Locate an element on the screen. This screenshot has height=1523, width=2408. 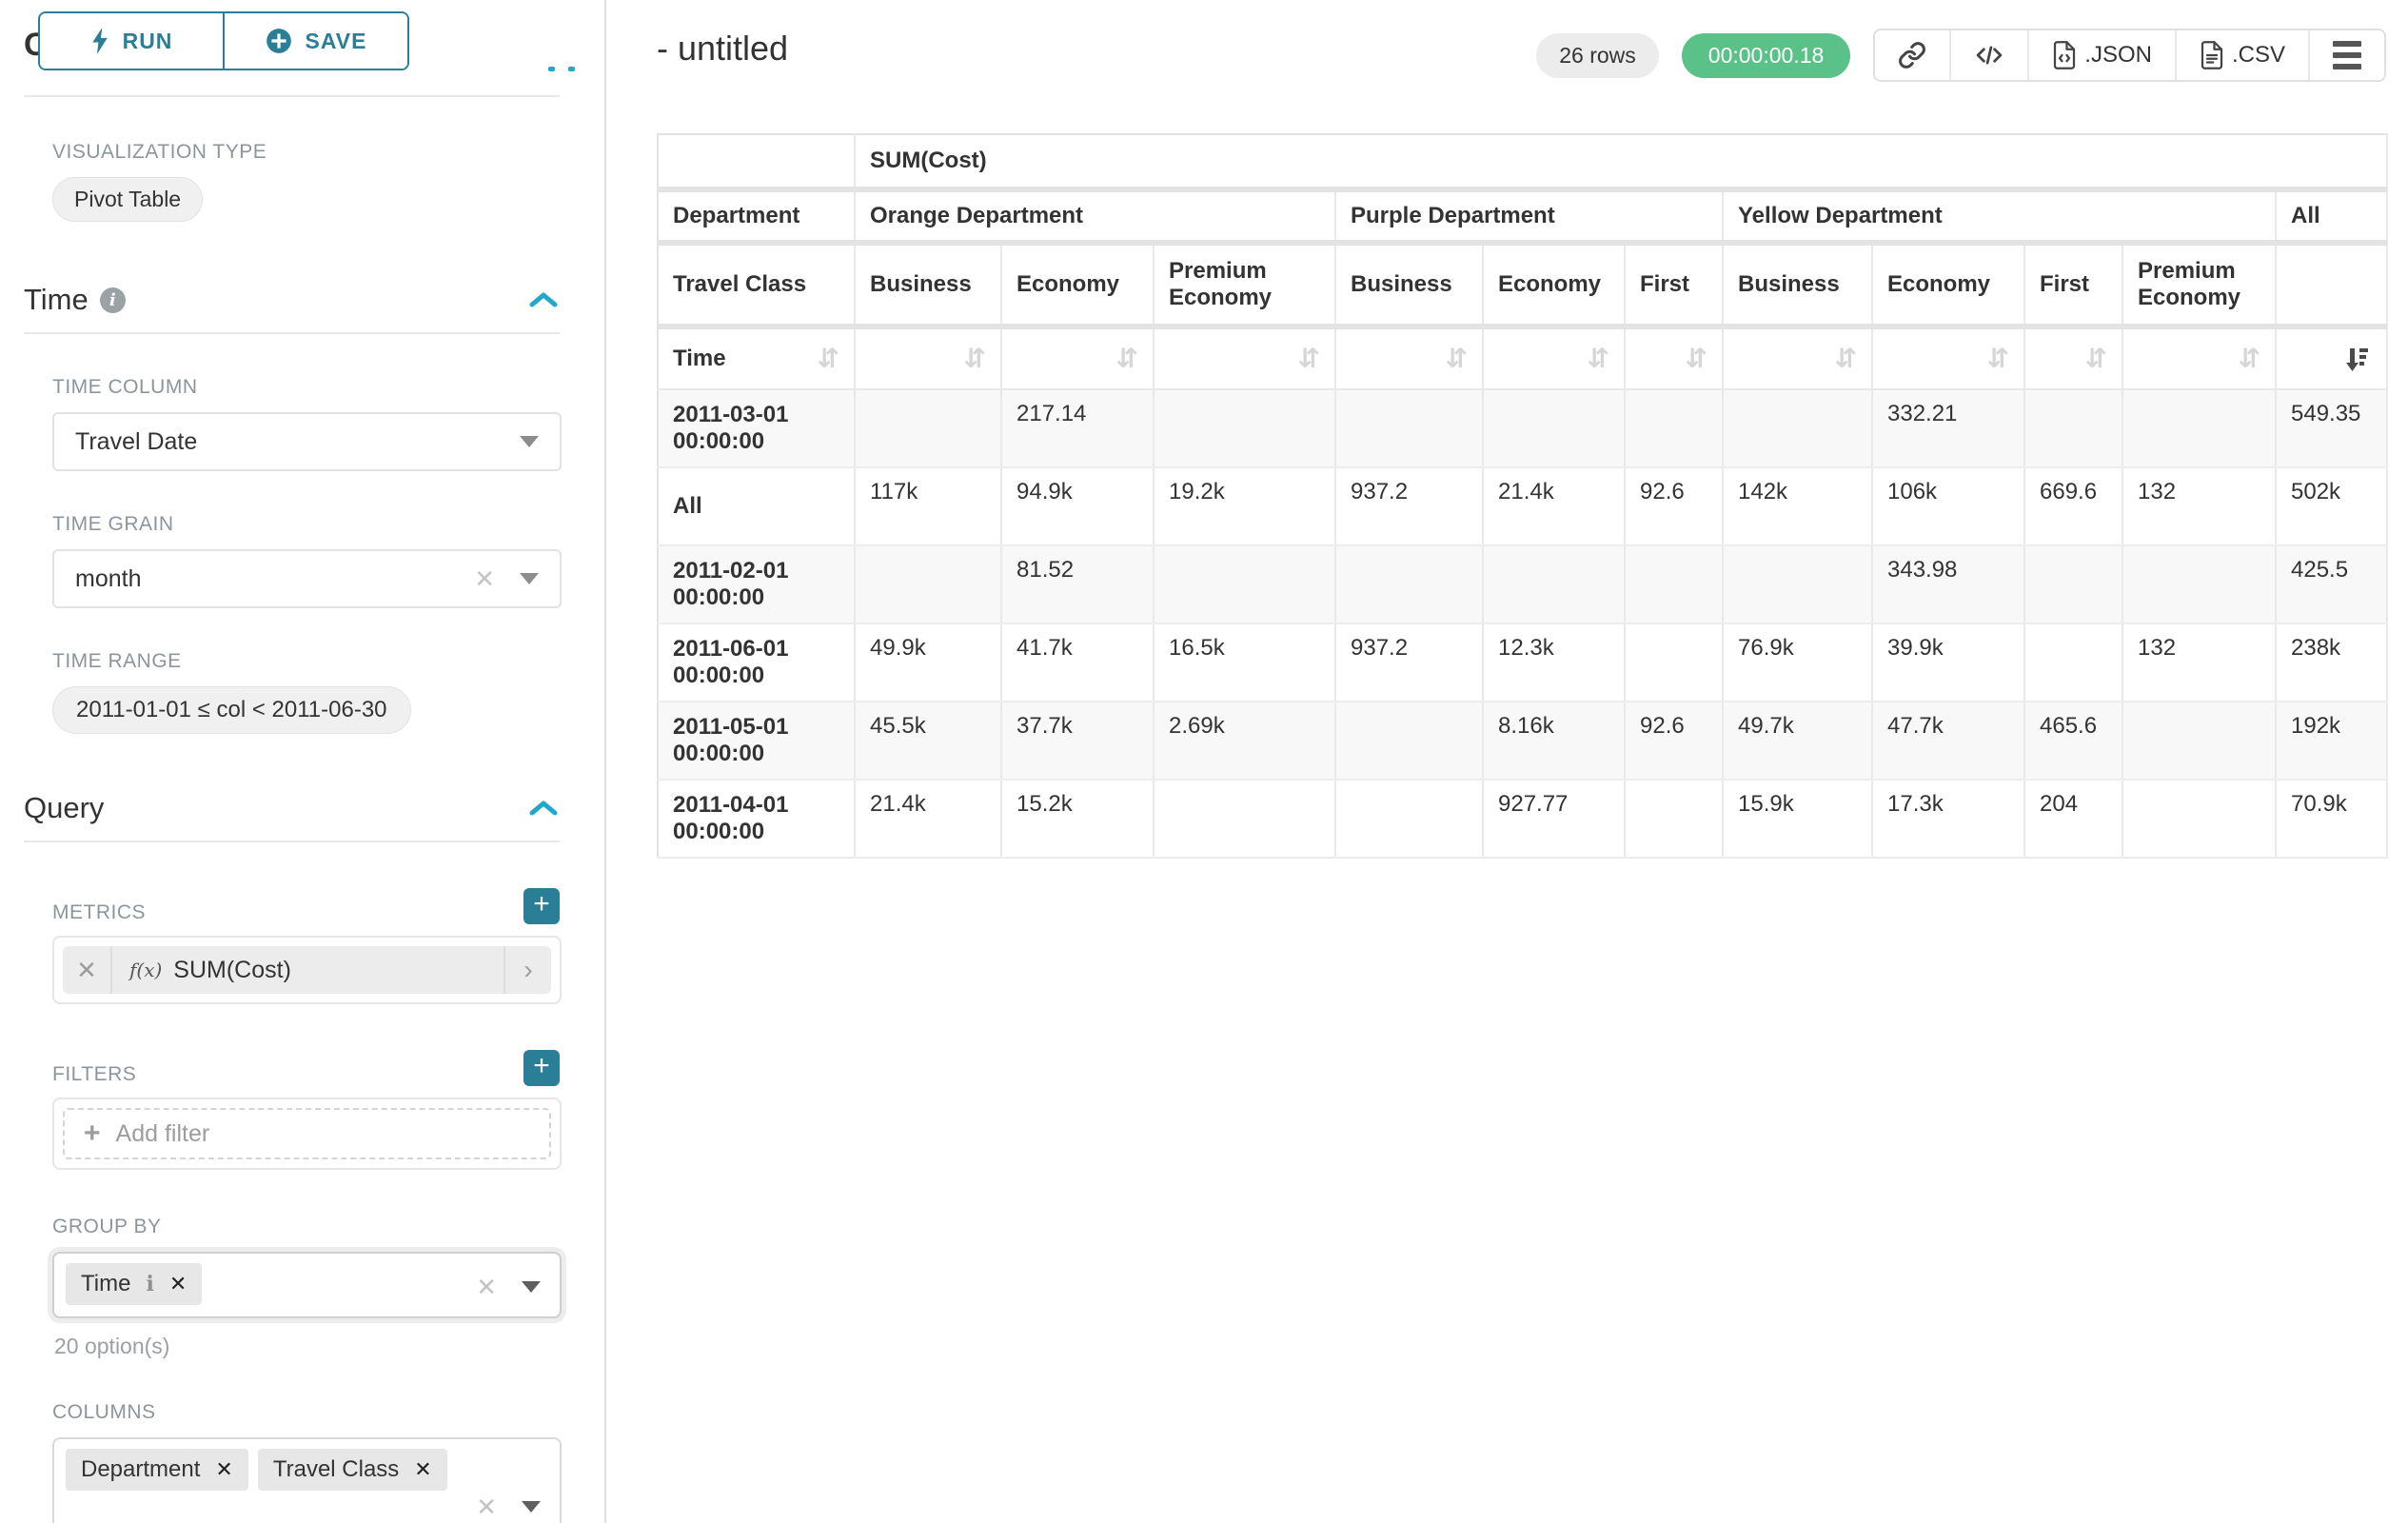
pivot-row-header: 2011-06-01 00:00:00 is located at coordinates (757, 663).